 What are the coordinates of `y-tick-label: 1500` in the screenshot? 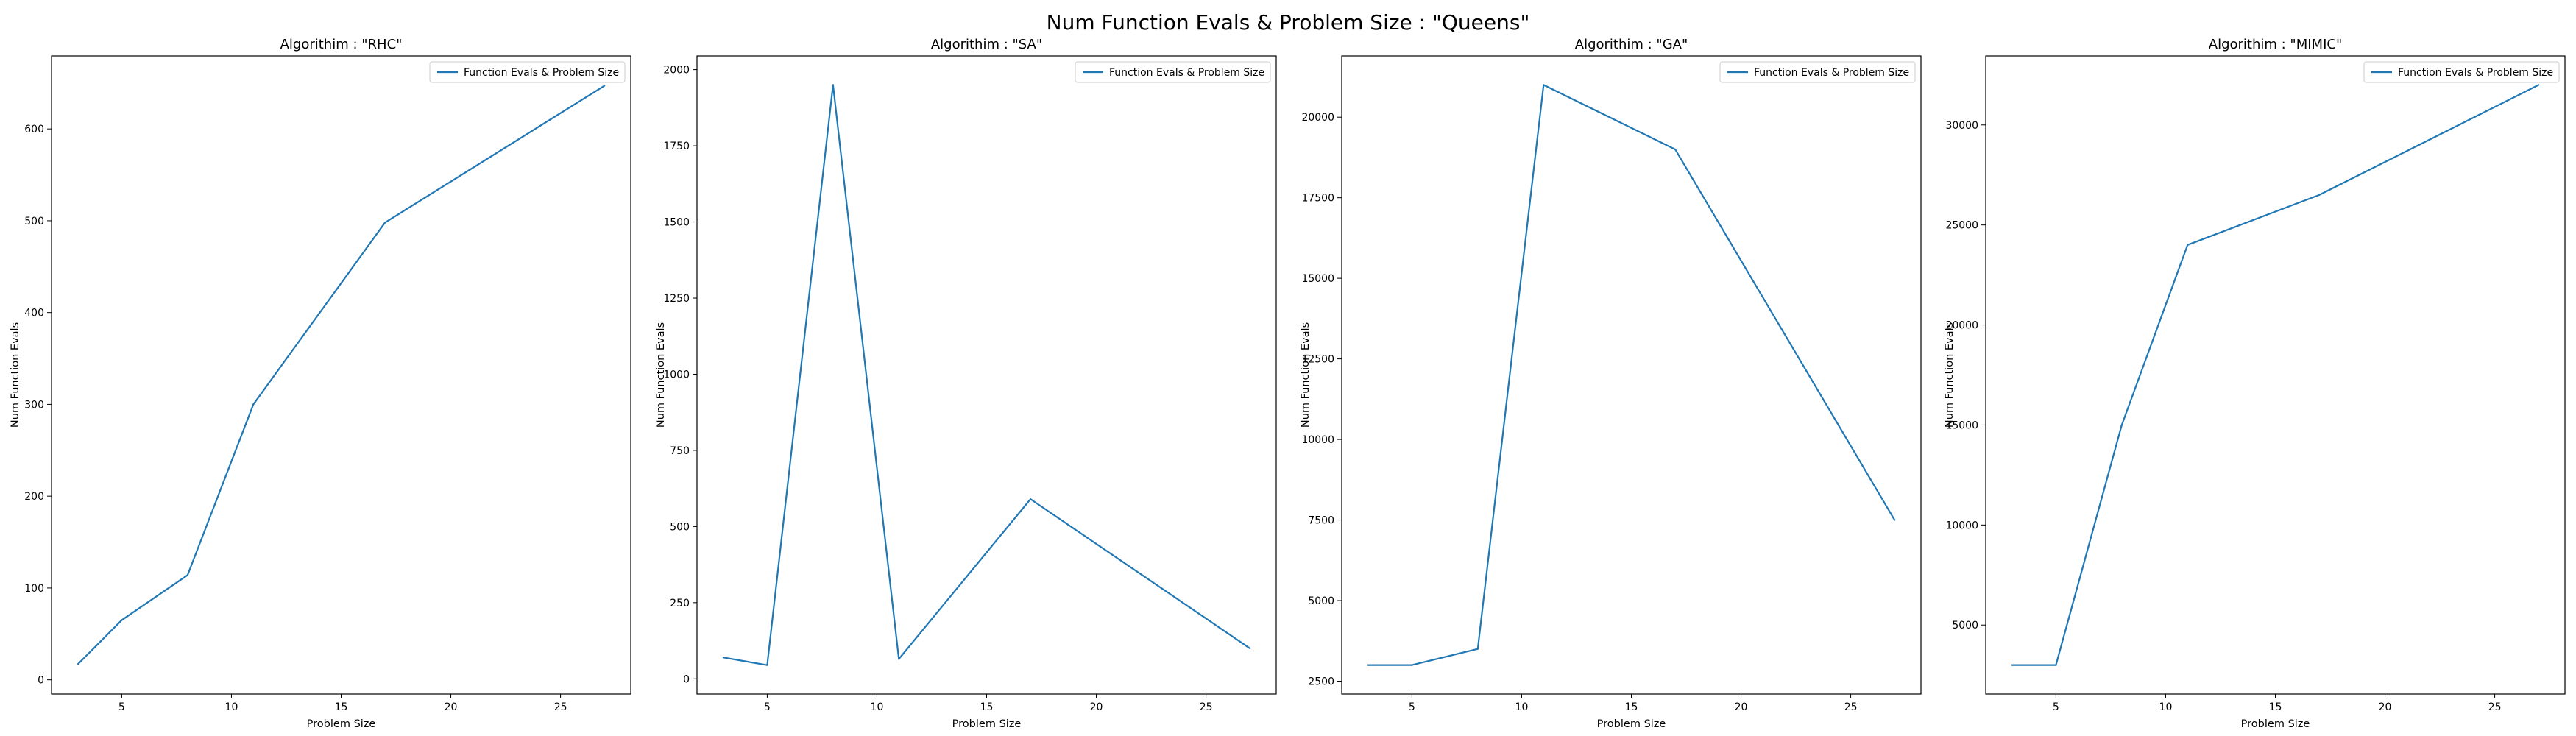 It's located at (676, 223).